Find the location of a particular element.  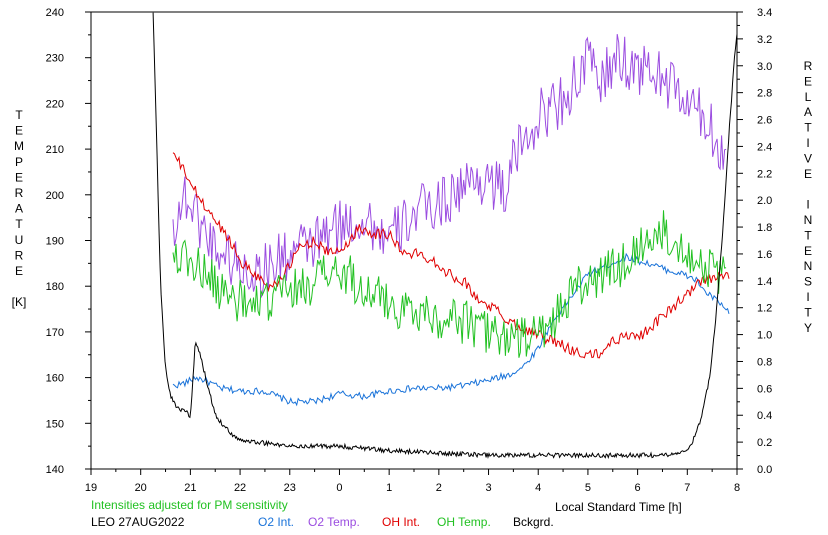

y-left-tick-label: 170 is located at coordinates (55, 333).